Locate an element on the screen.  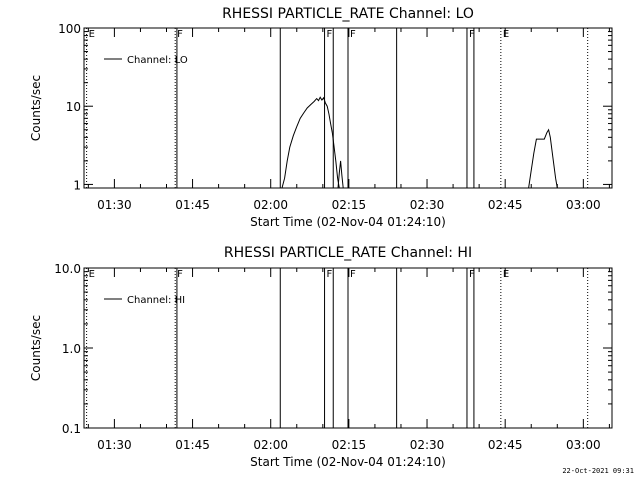
panel2-legend-label: Channel: HI is located at coordinates (156, 300).